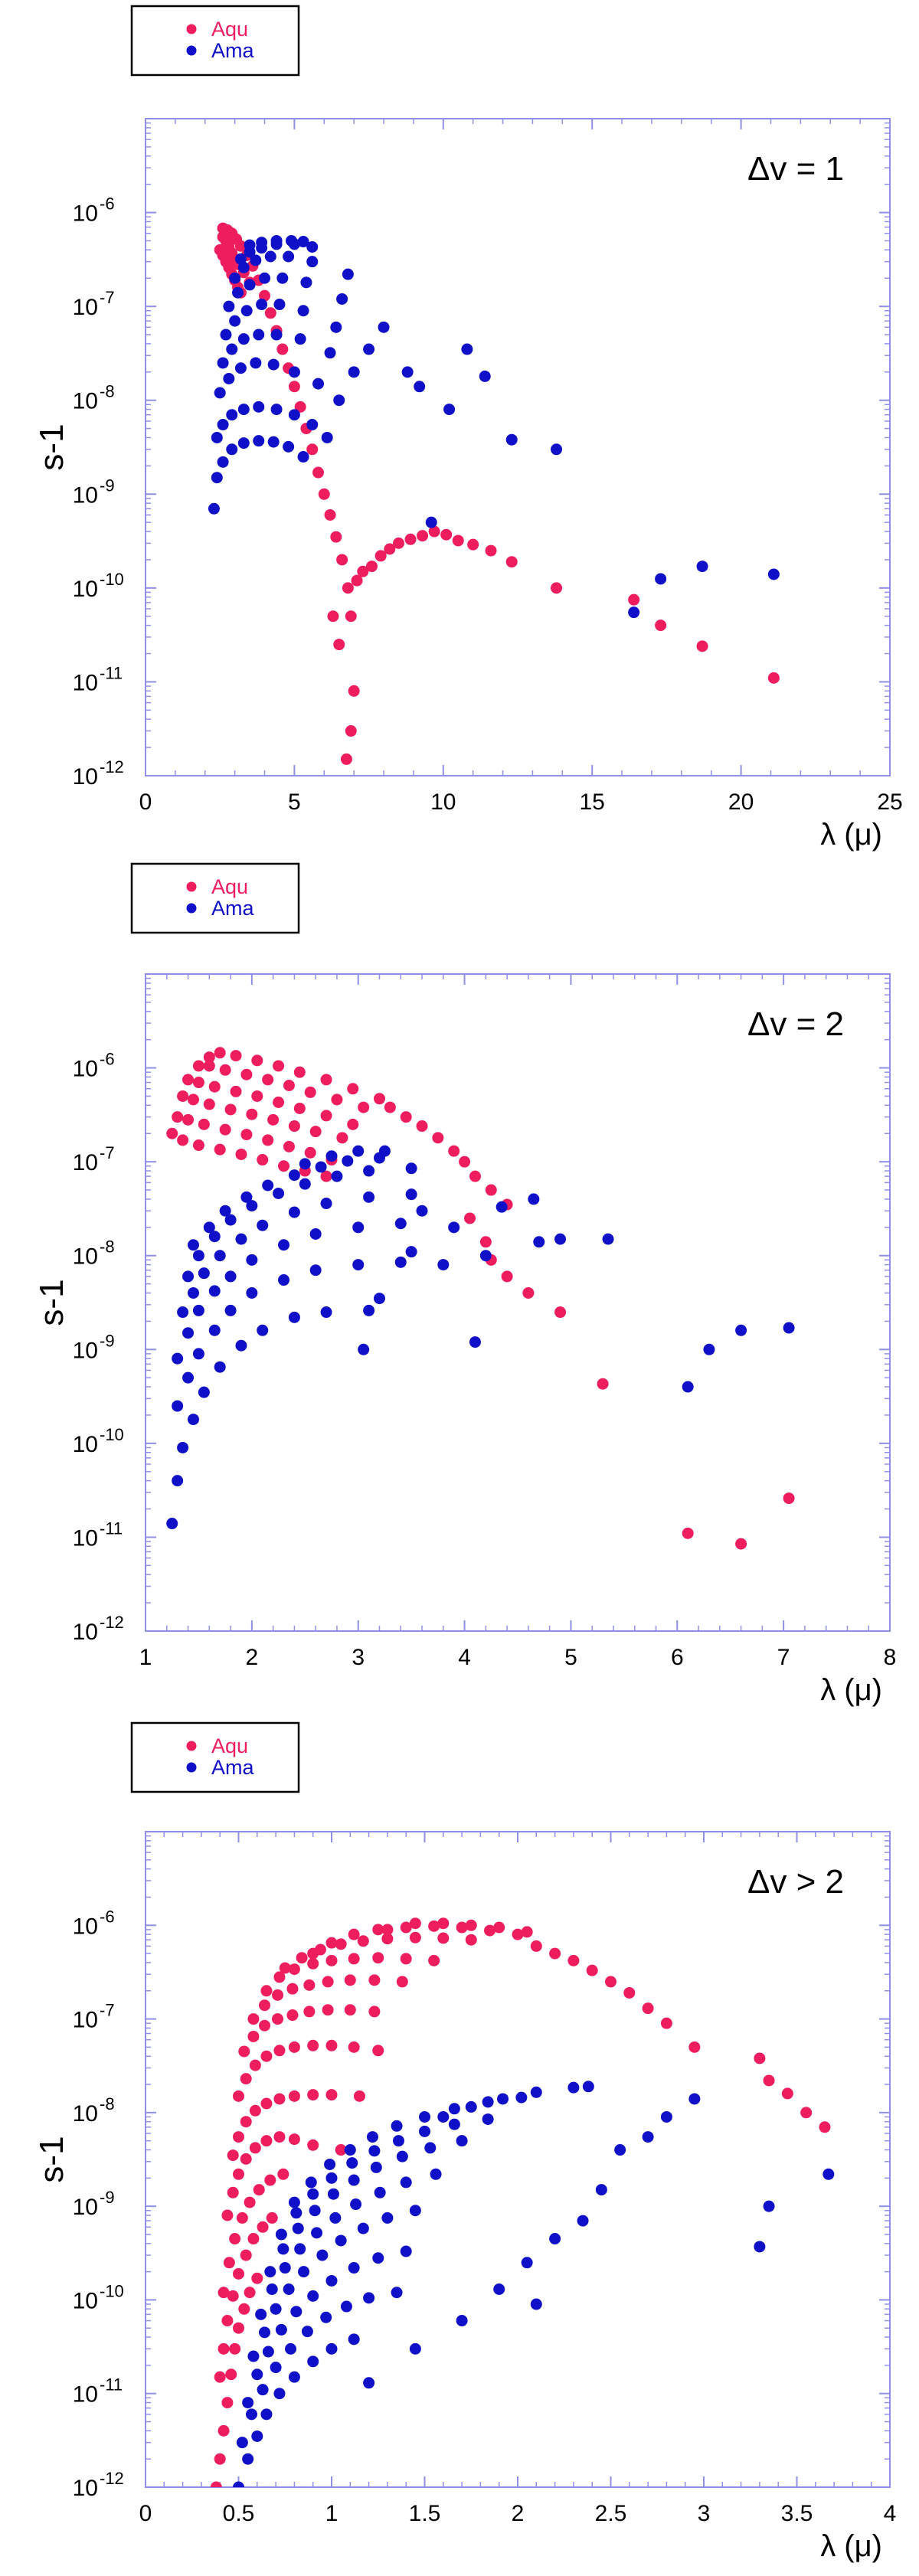 The image size is (919, 2576). What do you see at coordinates (592, 802) in the screenshot?
I see `x-tick-label: 15` at bounding box center [592, 802].